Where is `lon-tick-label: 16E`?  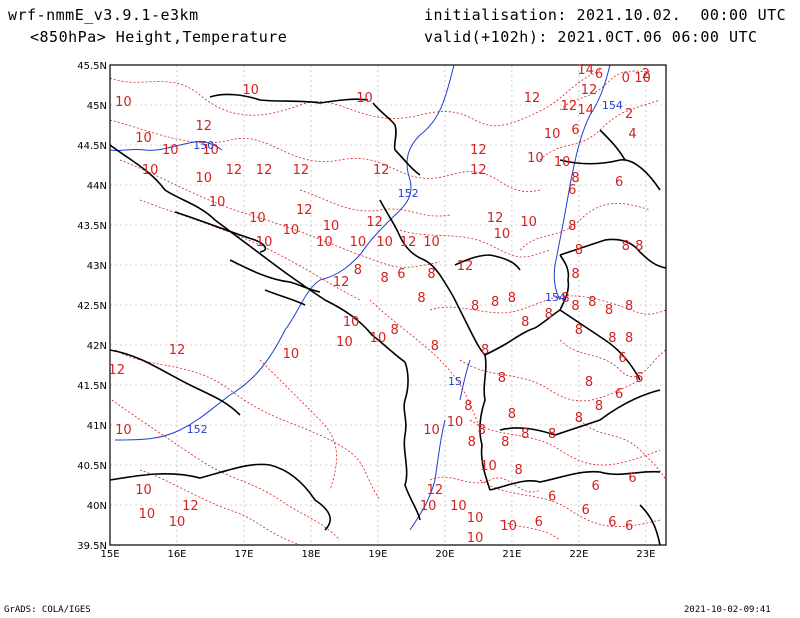
lon-tick-label: 16E is located at coordinates (176, 554).